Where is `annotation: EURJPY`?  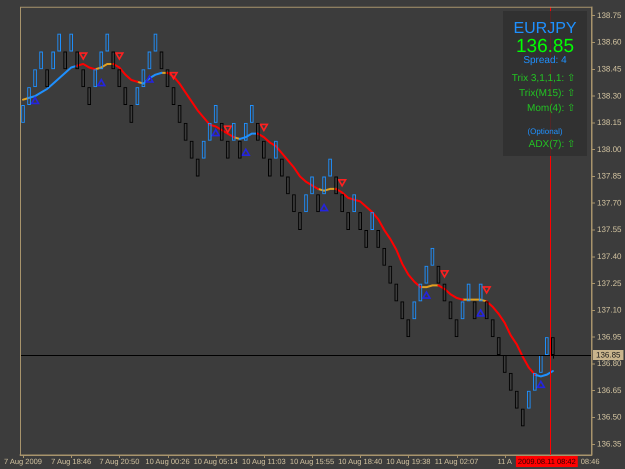
annotation: EURJPY is located at coordinates (545, 28).